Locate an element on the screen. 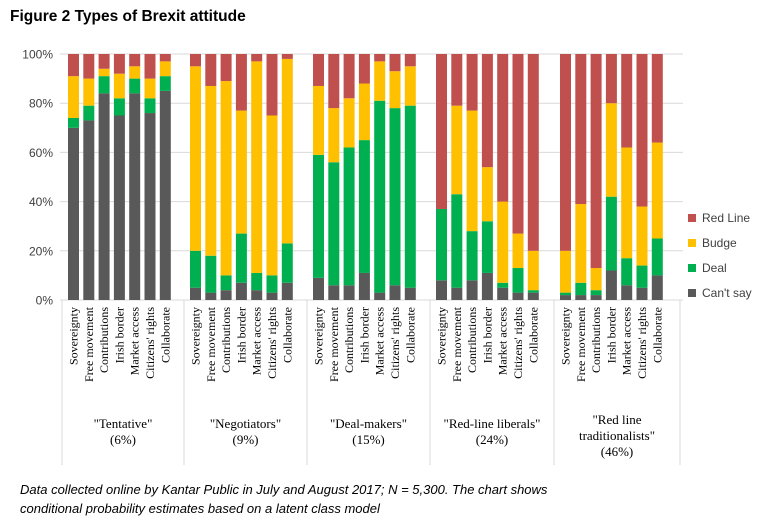  group-share: (9%) is located at coordinates (246, 439).